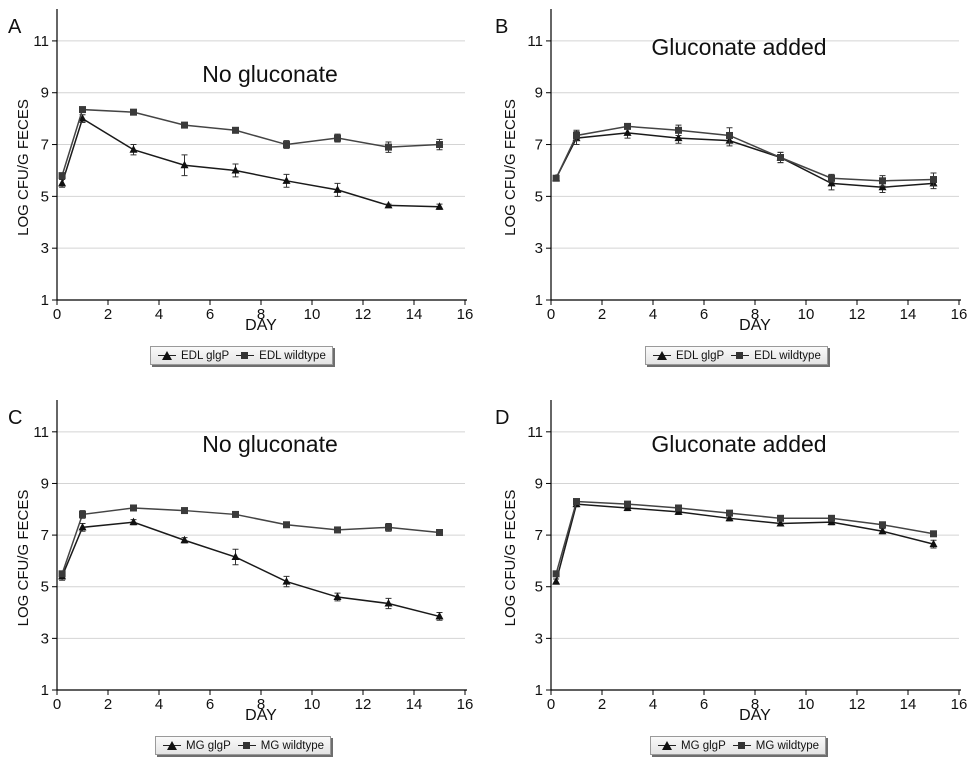  I want to click on legend-item-series-2: MG wildtype, so click(775, 746).